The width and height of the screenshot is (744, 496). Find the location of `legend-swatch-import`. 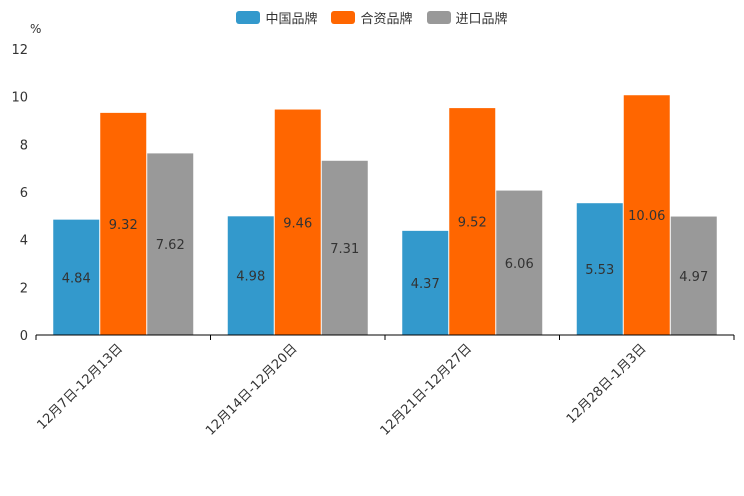

legend-swatch-import is located at coordinates (438, 17).